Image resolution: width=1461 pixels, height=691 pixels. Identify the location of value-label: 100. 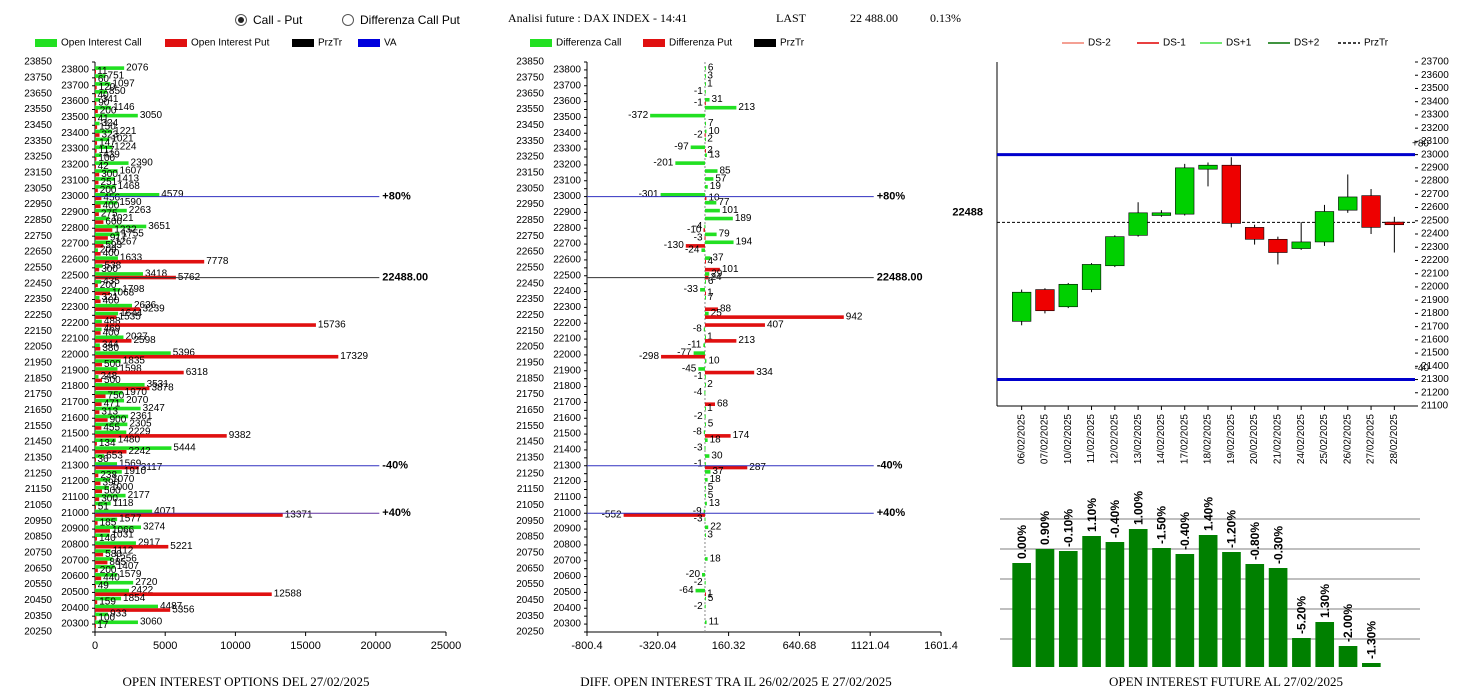
(106, 158).